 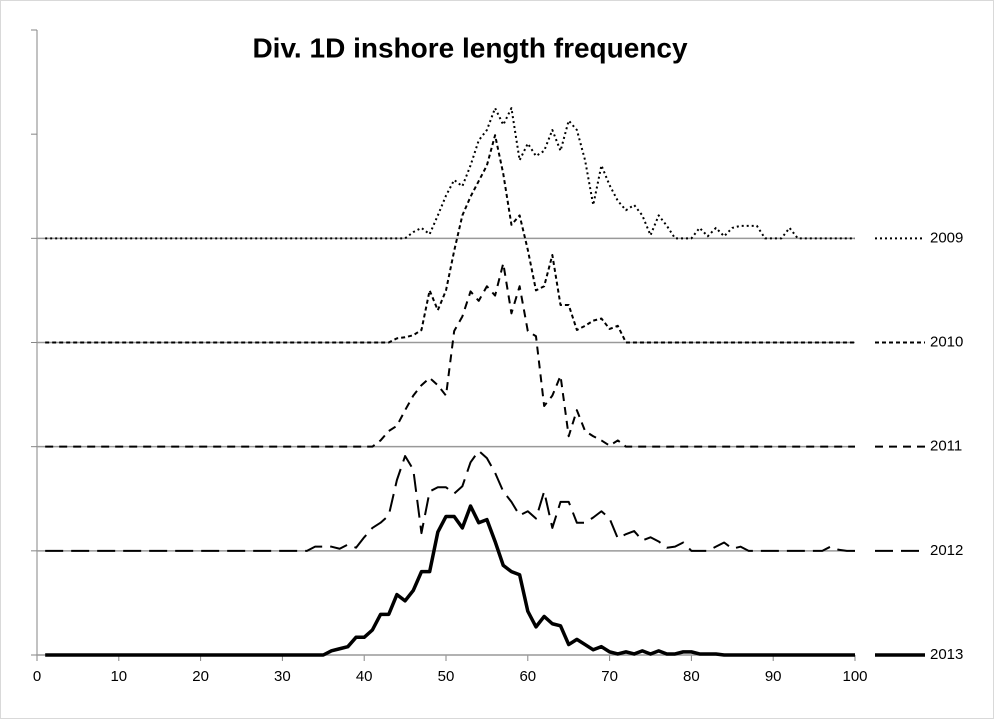 What do you see at coordinates (470, 47) in the screenshot?
I see `chart-title: Div. 1D inshore length frequency` at bounding box center [470, 47].